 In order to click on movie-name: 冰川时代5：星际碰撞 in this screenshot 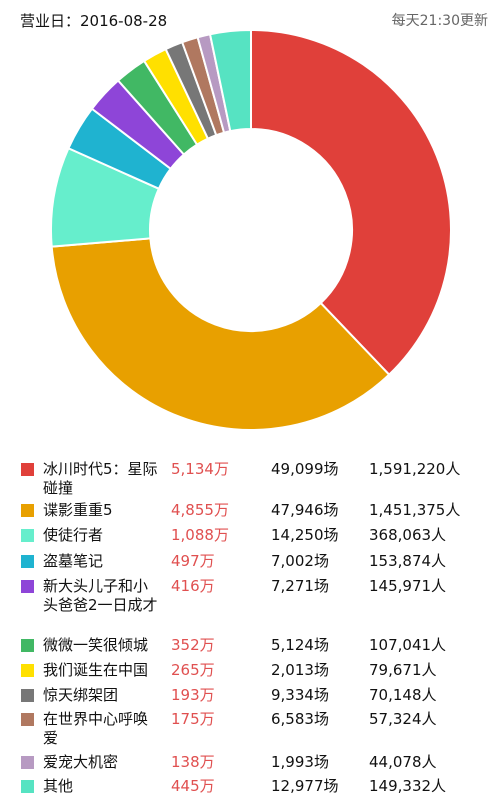, I will do `click(100, 478)`.